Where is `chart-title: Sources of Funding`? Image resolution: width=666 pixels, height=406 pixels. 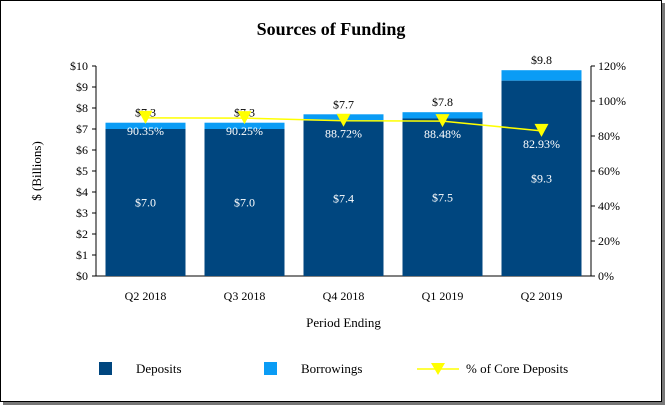
chart-title: Sources of Funding is located at coordinates (331, 29).